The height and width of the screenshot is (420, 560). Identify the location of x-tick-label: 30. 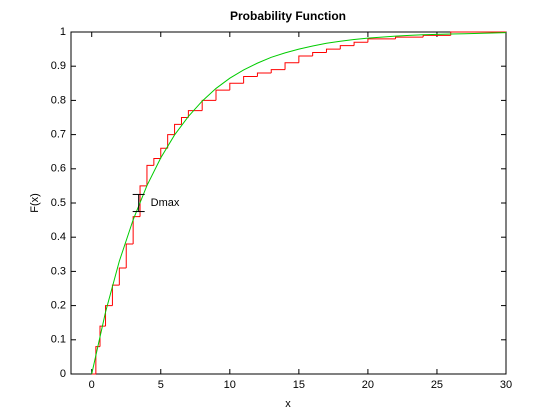
(506, 385).